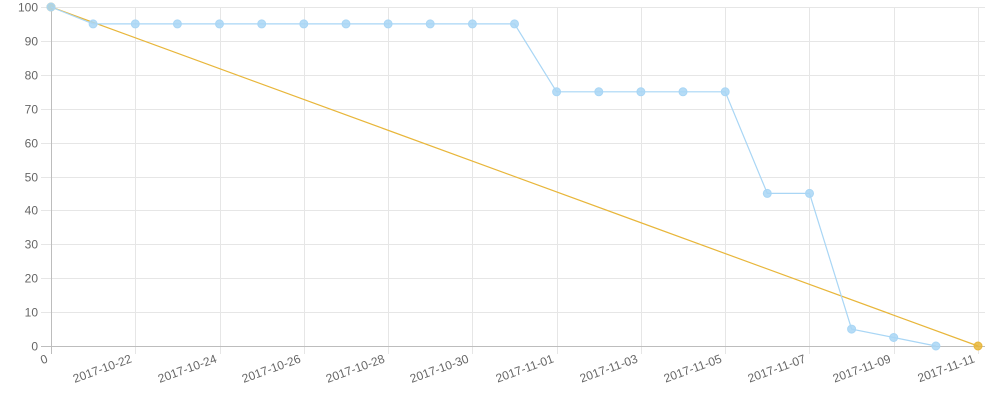  I want to click on x-tick-label: 0, so click(43, 360).